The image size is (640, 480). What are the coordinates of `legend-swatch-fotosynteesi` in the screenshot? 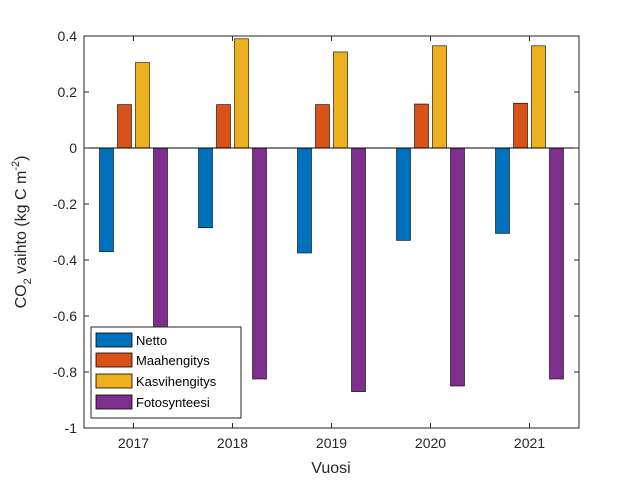 It's located at (114, 402).